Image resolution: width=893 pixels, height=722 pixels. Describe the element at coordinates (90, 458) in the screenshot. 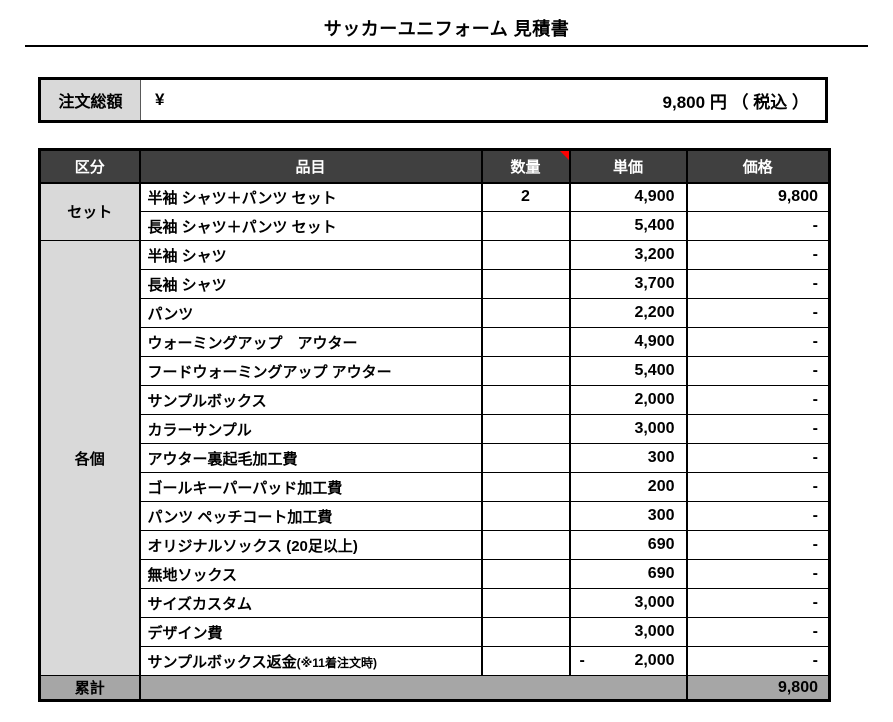

I see `group-cell: 各個` at that location.